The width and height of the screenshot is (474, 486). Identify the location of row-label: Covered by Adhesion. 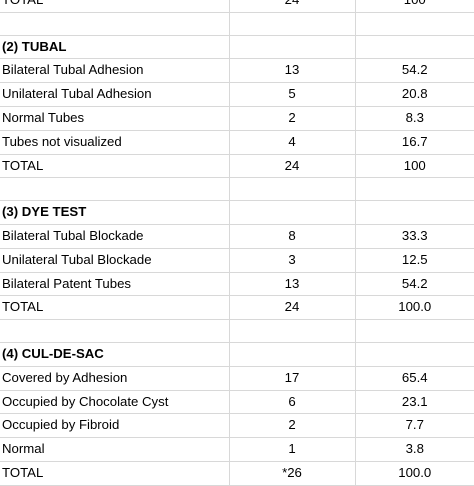
(115, 378).